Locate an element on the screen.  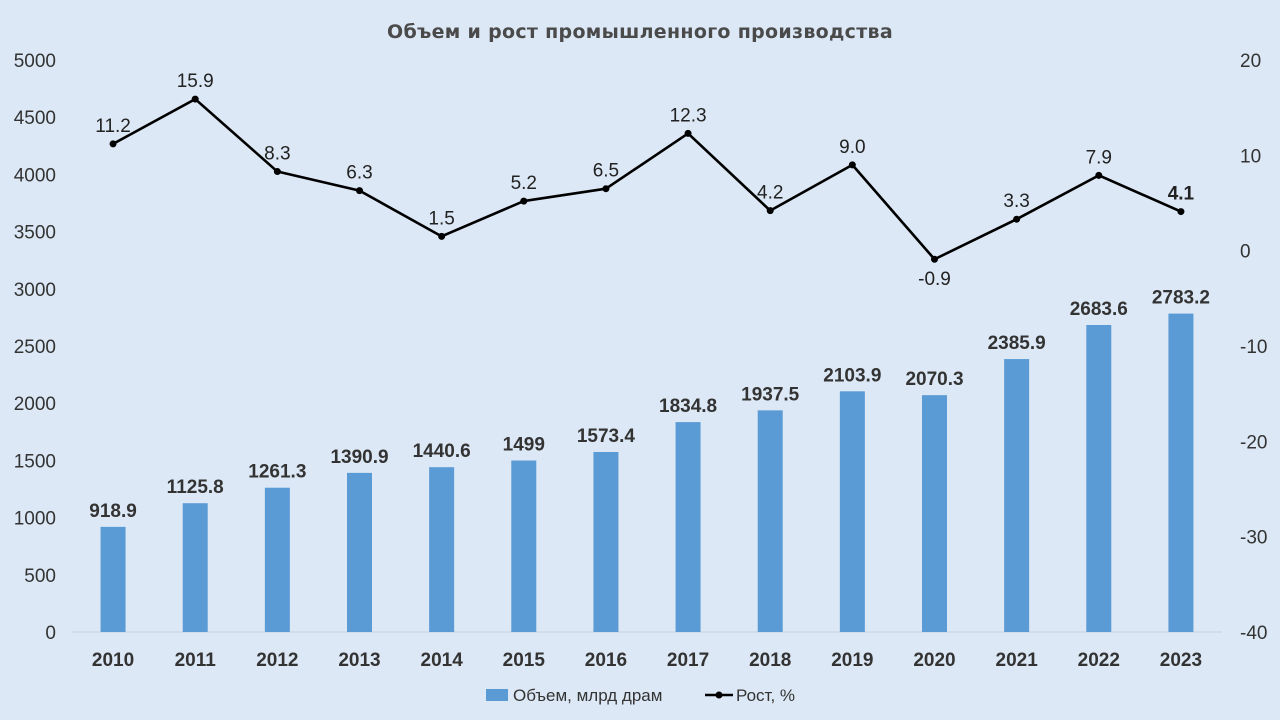
growth-point-2018 is located at coordinates (770, 211).